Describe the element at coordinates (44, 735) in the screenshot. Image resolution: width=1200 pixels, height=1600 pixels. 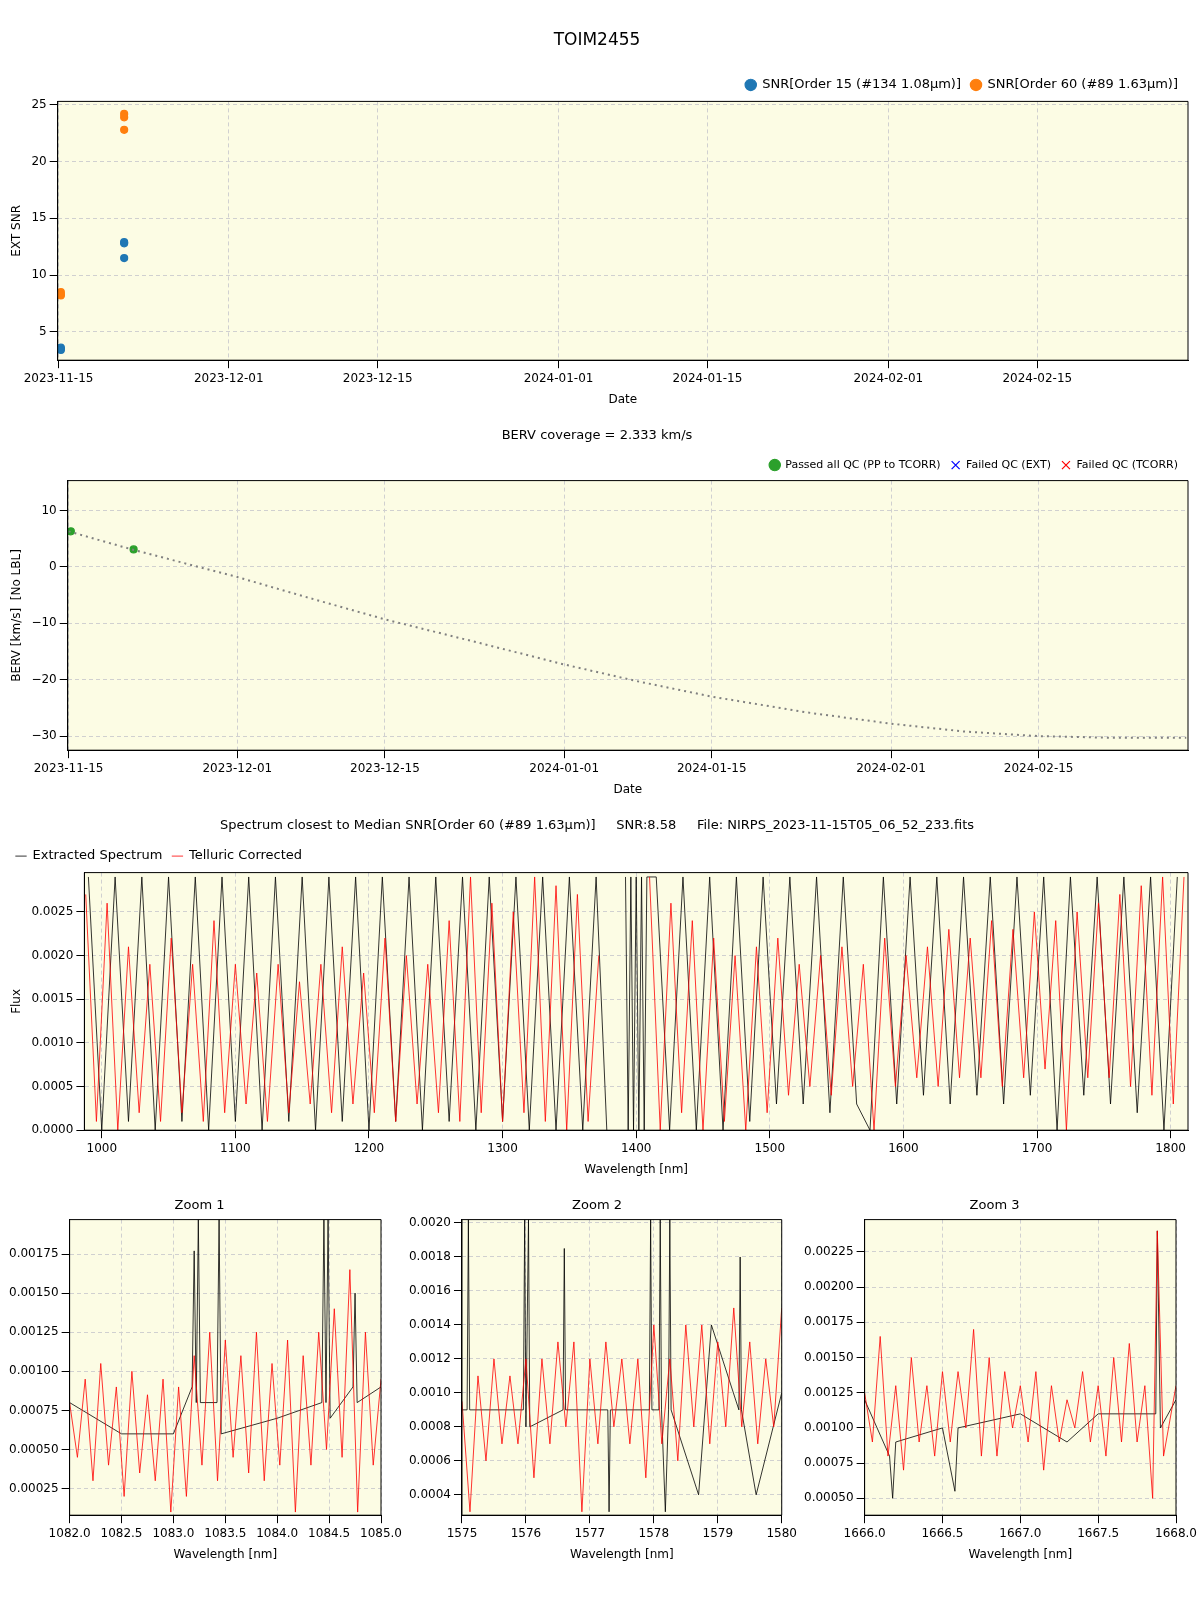
I see `y-tick-label: −30` at that location.